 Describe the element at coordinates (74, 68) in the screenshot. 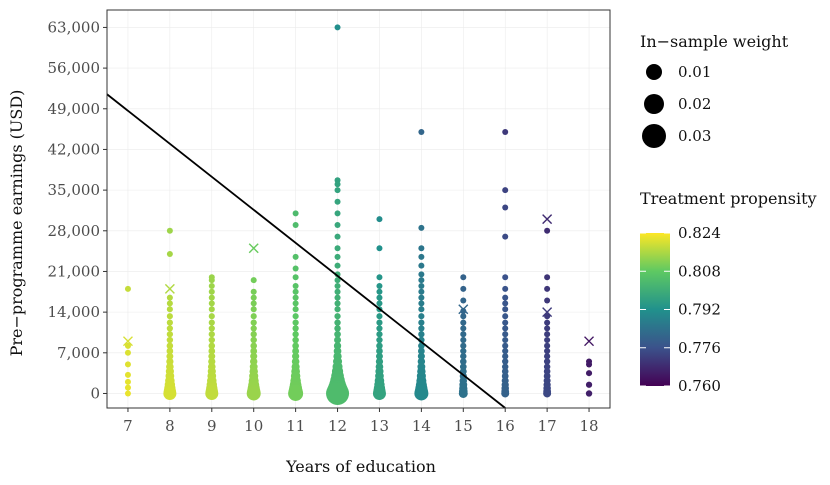

I see `y-tick-label: 56,000` at that location.